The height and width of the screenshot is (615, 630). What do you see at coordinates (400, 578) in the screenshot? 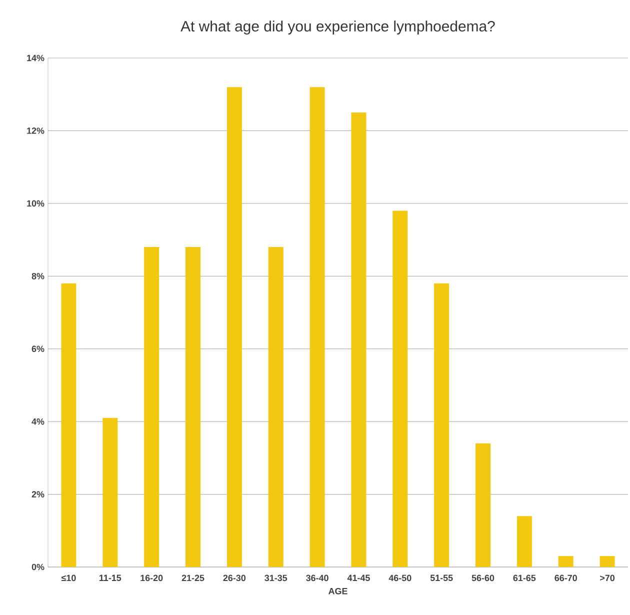
I see `x-tick-label: 46-50` at bounding box center [400, 578].